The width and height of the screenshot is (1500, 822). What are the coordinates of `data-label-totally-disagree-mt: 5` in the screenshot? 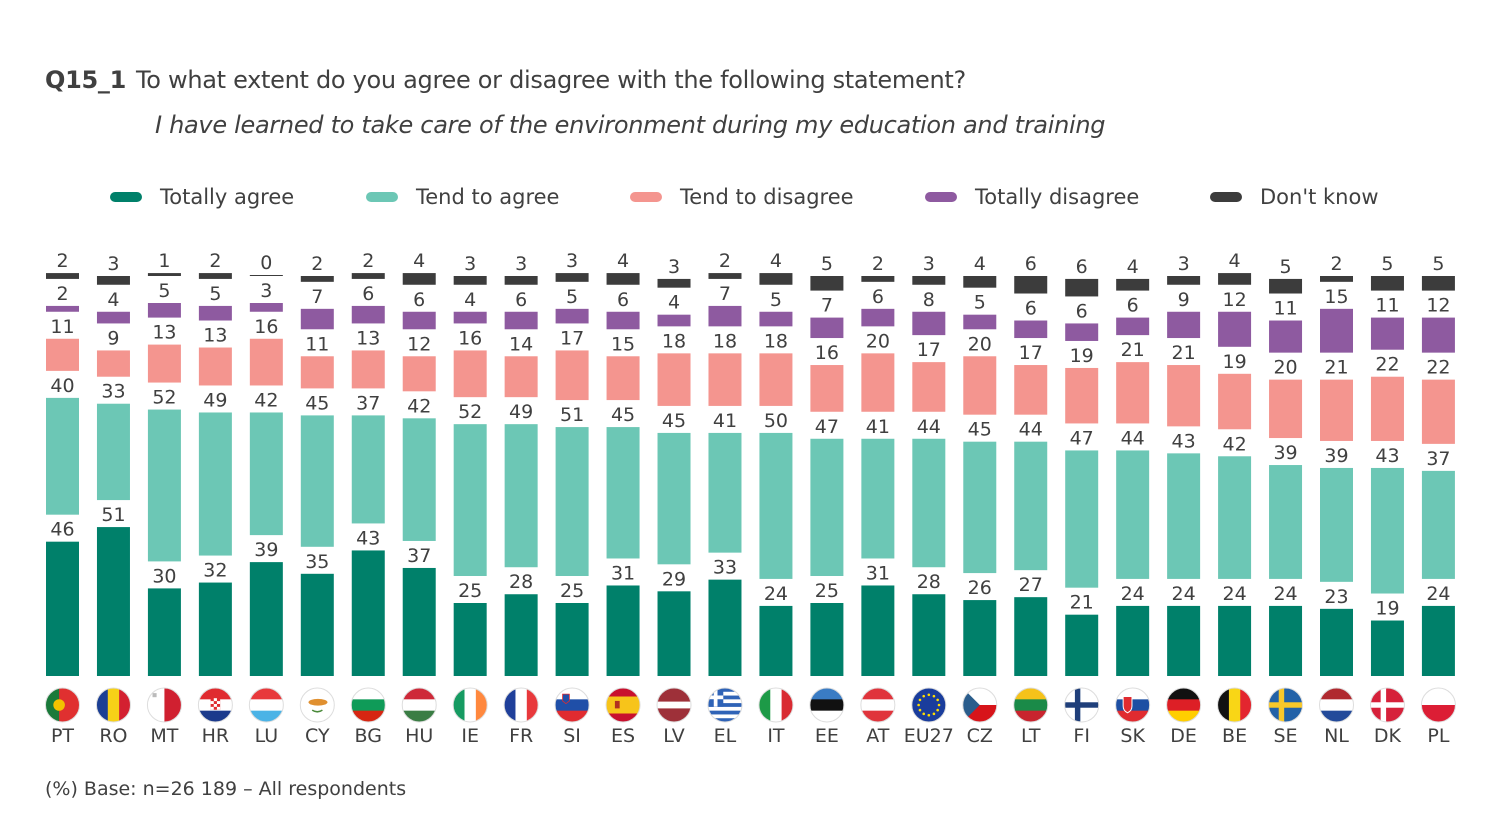 It's located at (164, 291).